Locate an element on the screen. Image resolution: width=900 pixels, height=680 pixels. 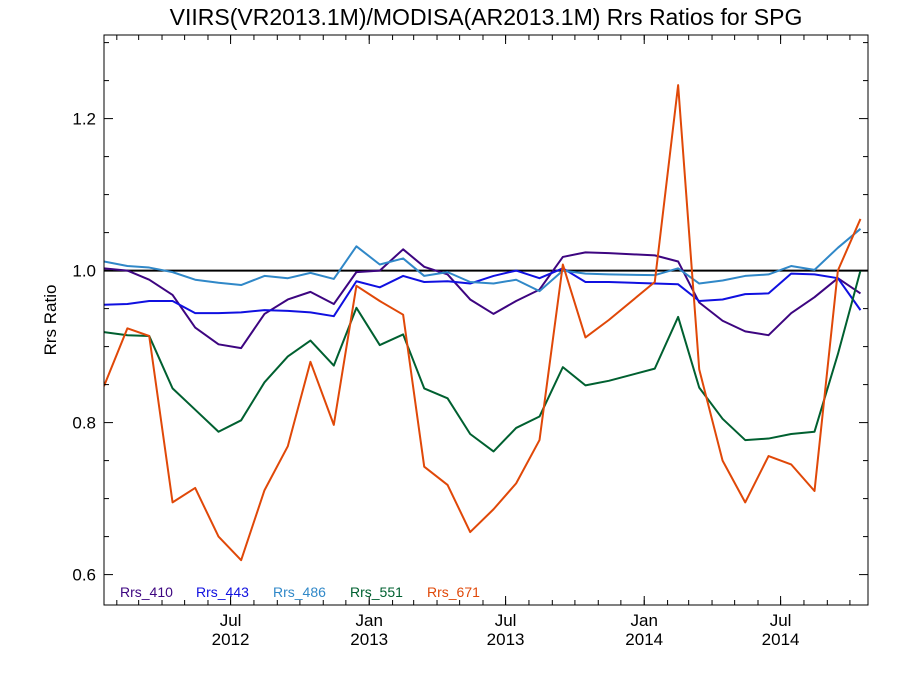
y-tick-label: 0.8 is located at coordinates (84, 423).